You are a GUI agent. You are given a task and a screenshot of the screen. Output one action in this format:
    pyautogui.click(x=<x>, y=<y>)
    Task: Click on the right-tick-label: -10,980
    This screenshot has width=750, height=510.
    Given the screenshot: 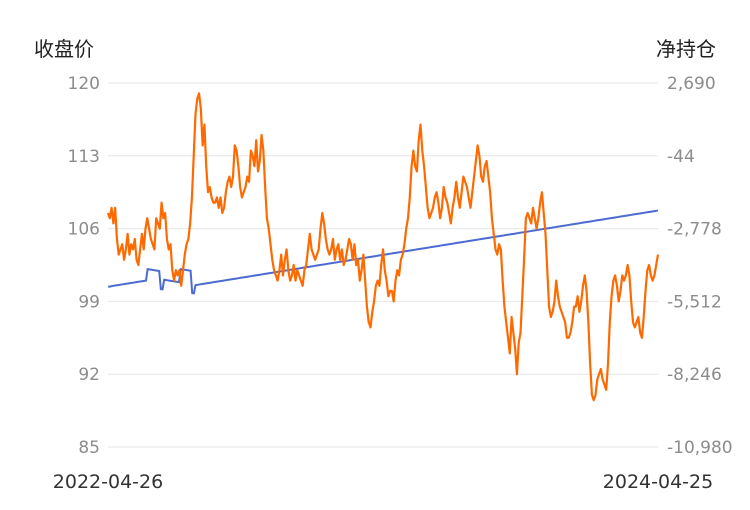 What is the action you would take?
    pyautogui.click(x=700, y=448)
    